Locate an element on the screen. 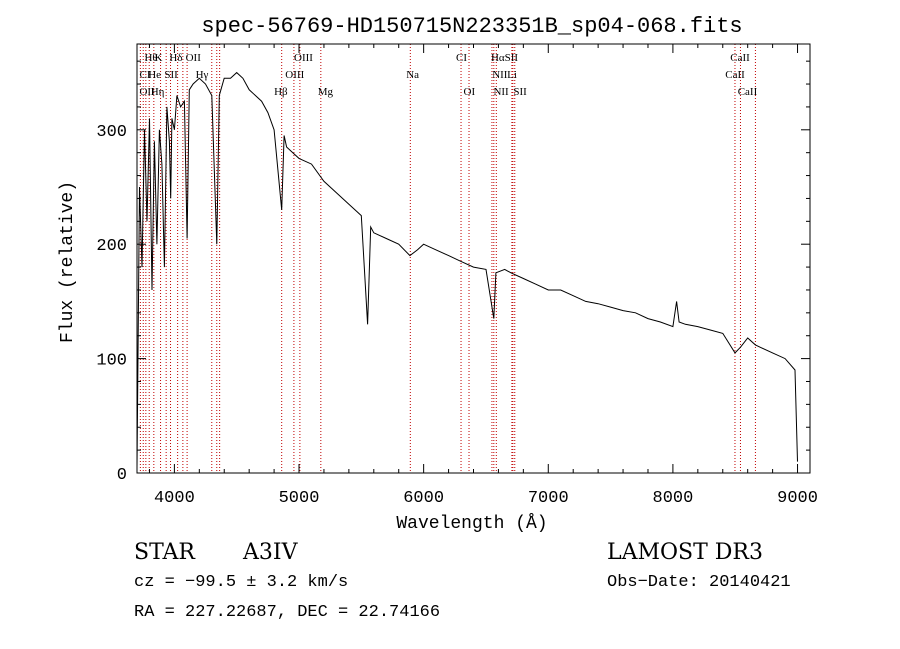 The width and height of the screenshot is (900, 649). line-label: Mg is located at coordinates (326, 92).